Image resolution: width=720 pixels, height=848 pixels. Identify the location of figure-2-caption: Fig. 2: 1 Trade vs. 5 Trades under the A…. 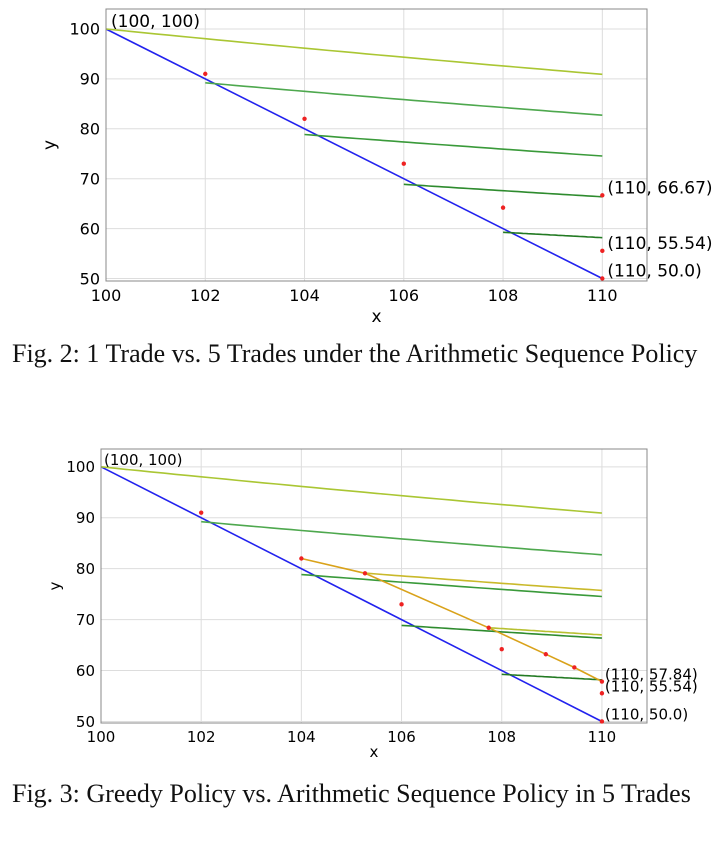
(355, 353).